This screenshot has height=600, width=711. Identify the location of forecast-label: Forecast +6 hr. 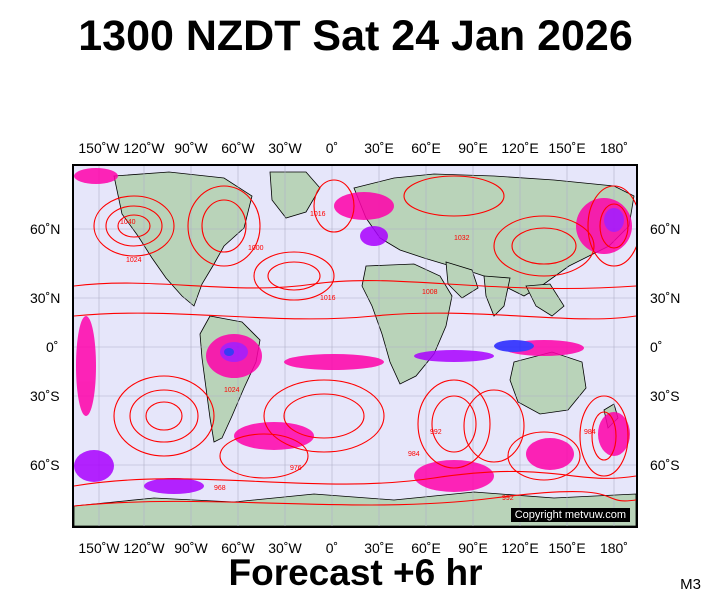
(355, 572).